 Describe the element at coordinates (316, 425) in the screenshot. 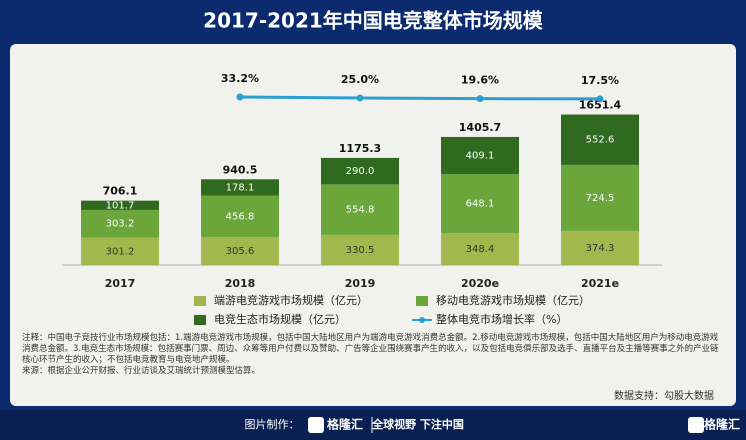

I see `footer-logo-icon` at that location.